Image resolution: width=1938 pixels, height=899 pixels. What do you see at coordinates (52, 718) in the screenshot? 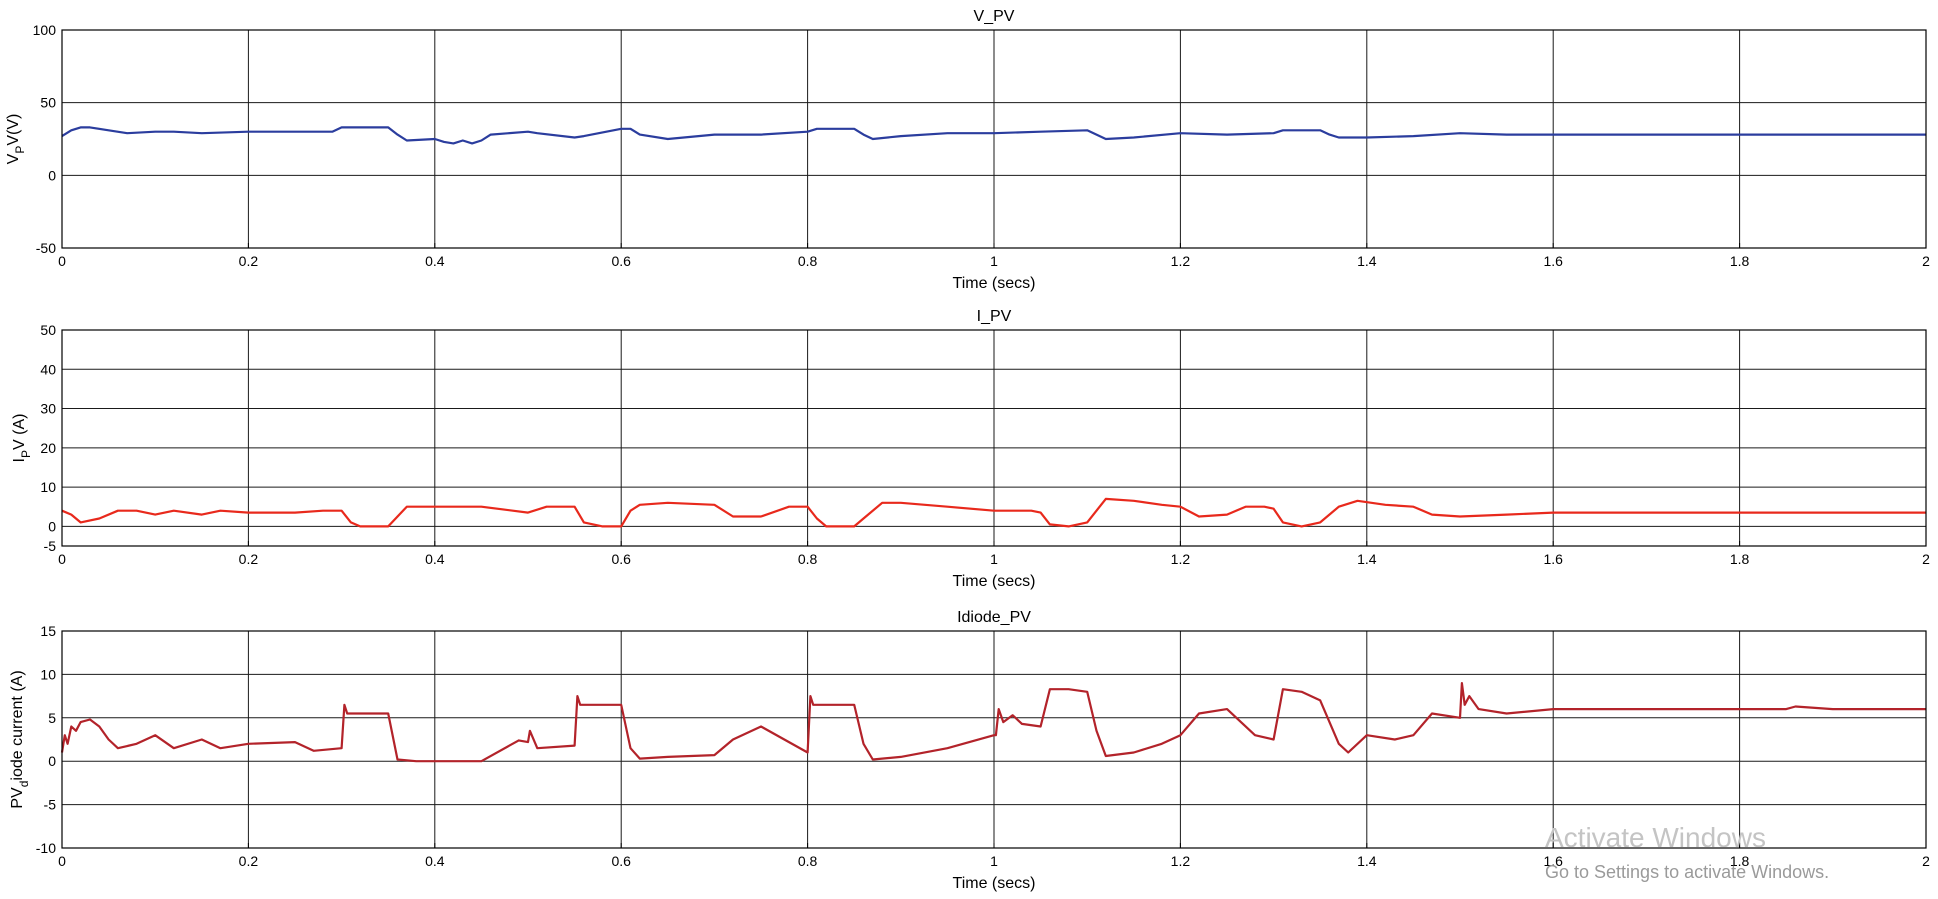
I see `y-tick-label: 5` at bounding box center [52, 718].